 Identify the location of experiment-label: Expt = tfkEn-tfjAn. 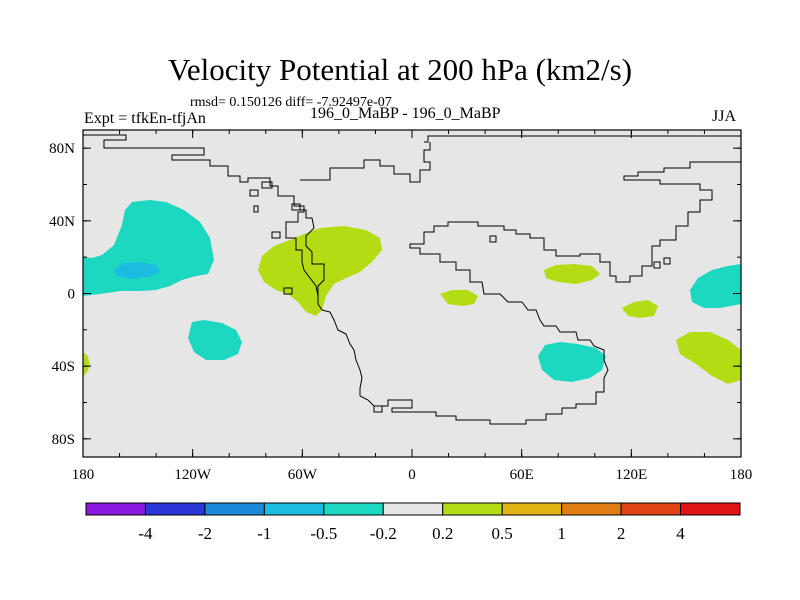
(145, 118).